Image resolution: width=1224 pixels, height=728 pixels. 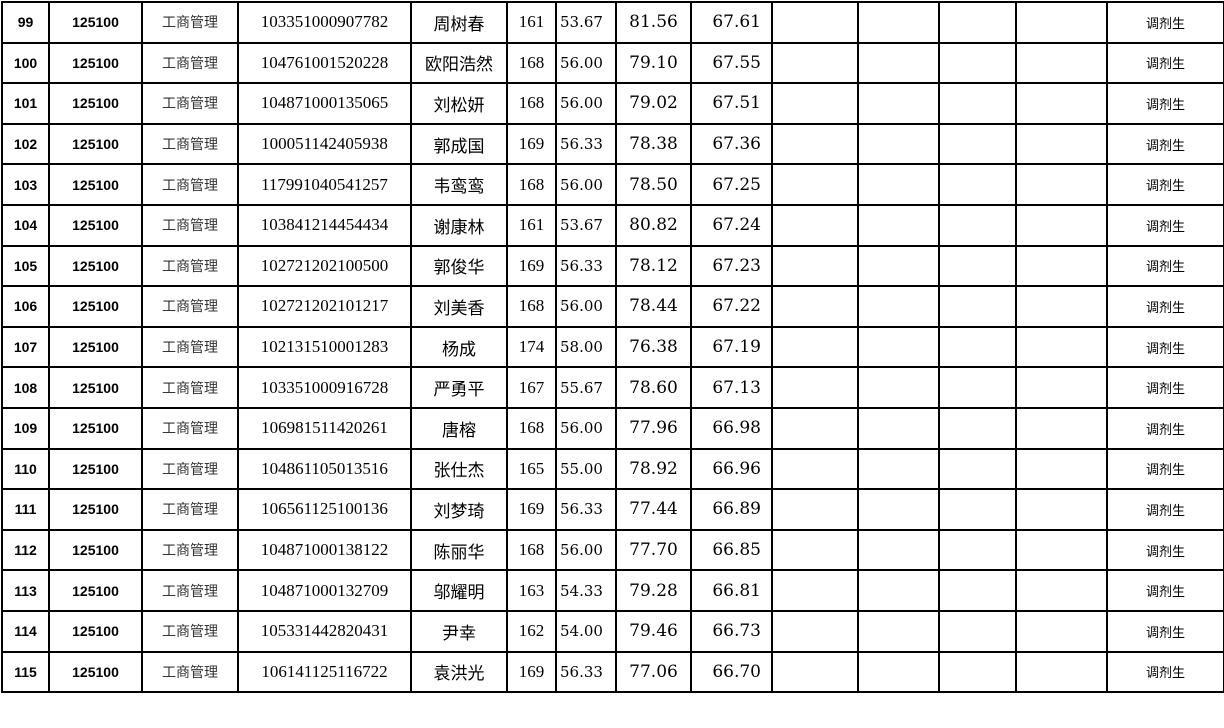 I want to click on row-number: 113, so click(x=25, y=590).